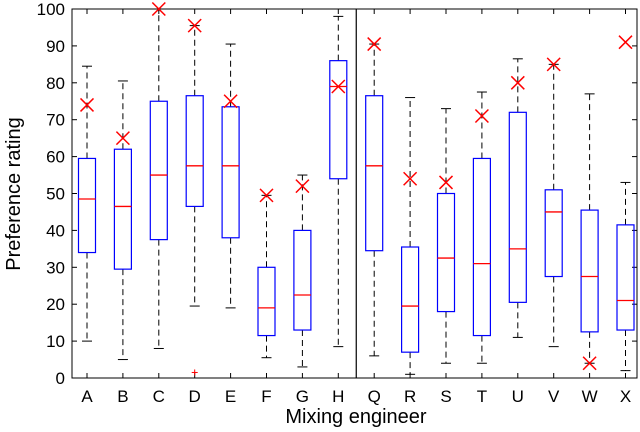 Image resolution: width=640 pixels, height=432 pixels. What do you see at coordinates (55, 194) in the screenshot?
I see `y-tick-label: 50` at bounding box center [55, 194].